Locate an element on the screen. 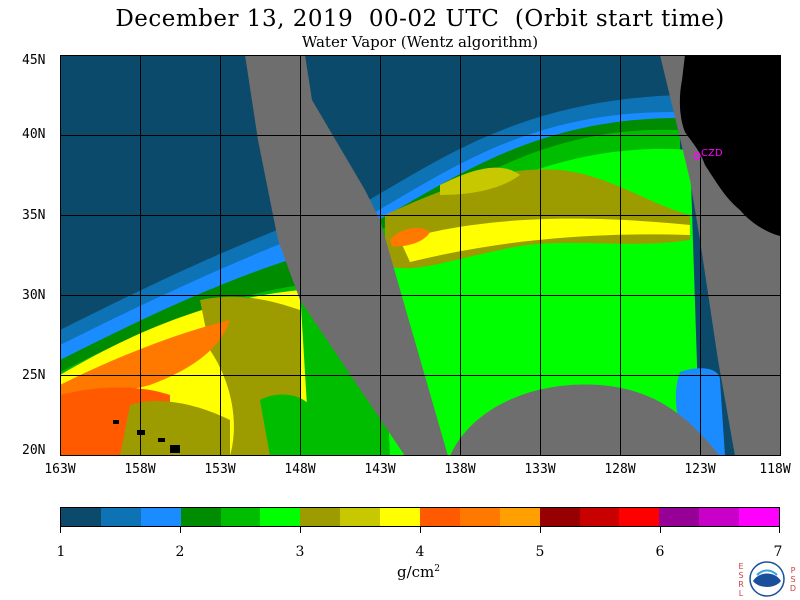  logo-letter: D is located at coordinates (793, 588).